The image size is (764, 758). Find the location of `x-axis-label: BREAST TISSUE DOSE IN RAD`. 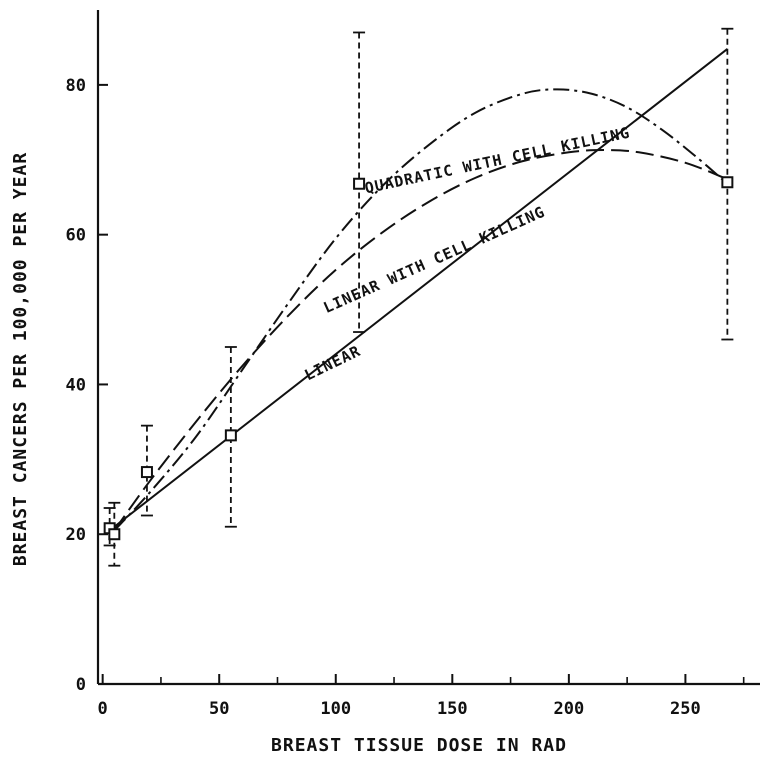

x-axis-label: BREAST TISSUE DOSE IN RAD is located at coordinates (419, 745).